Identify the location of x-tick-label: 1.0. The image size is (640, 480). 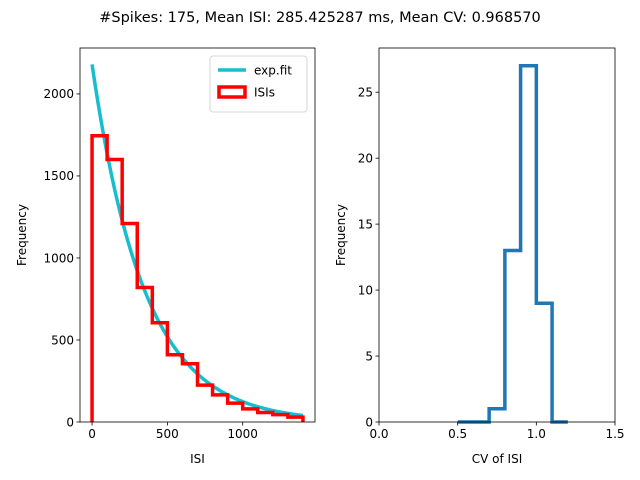
(536, 434).